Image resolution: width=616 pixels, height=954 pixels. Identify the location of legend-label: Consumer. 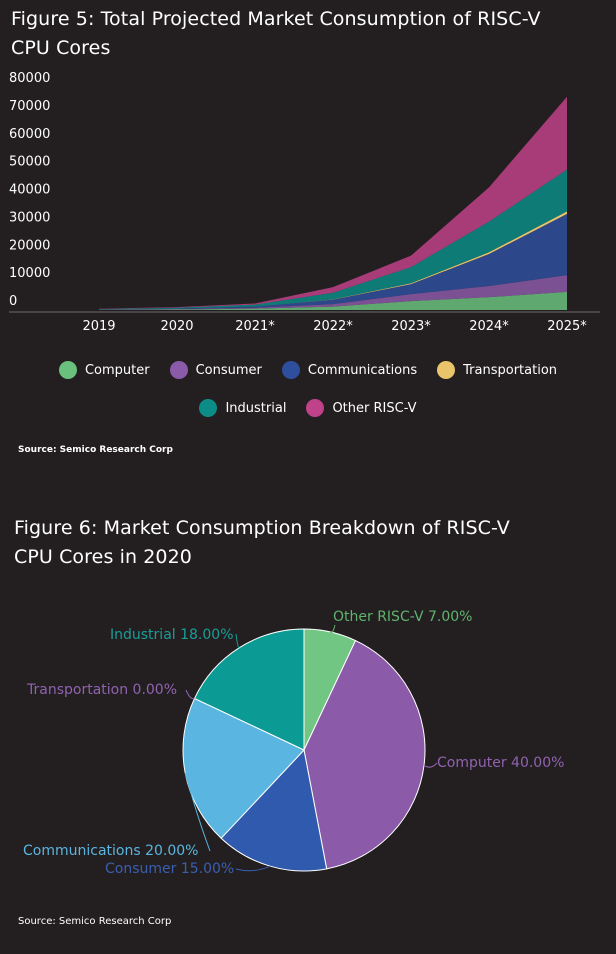
(228, 370).